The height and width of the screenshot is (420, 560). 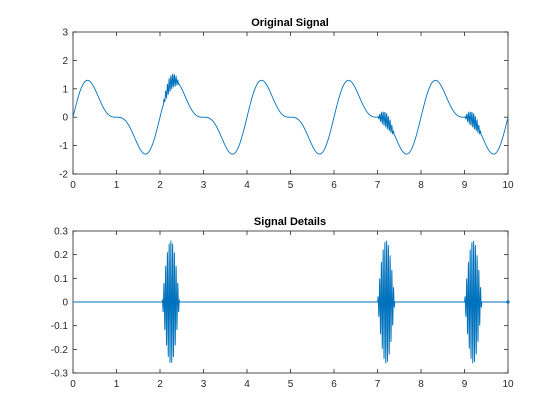 I want to click on y-tick-label: -0.3, so click(x=60, y=374).